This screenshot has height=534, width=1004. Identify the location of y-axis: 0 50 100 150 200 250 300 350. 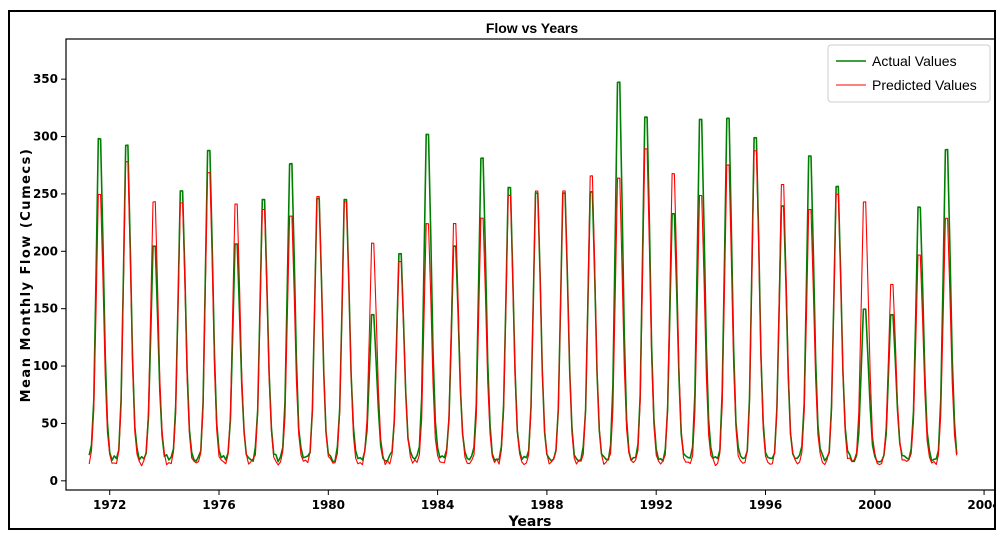
(49, 280).